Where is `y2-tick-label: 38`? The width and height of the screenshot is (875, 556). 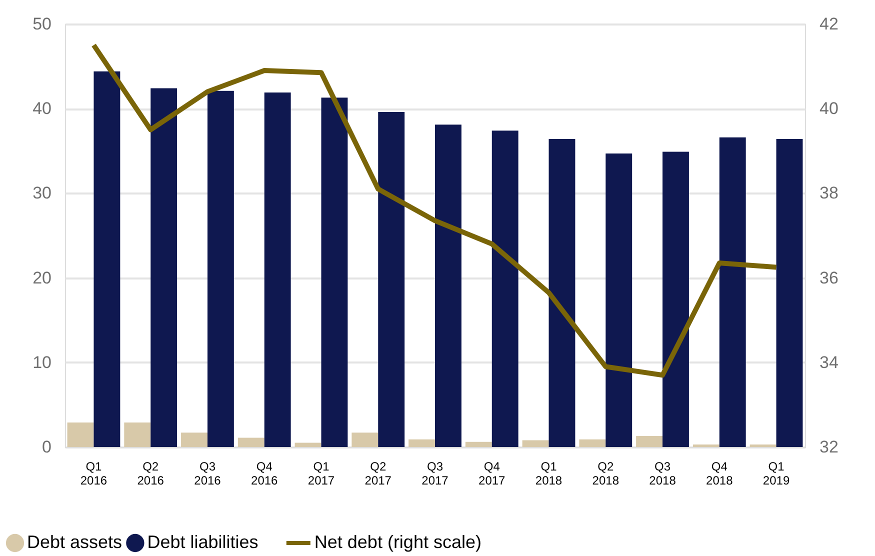 y2-tick-label: 38 is located at coordinates (829, 193).